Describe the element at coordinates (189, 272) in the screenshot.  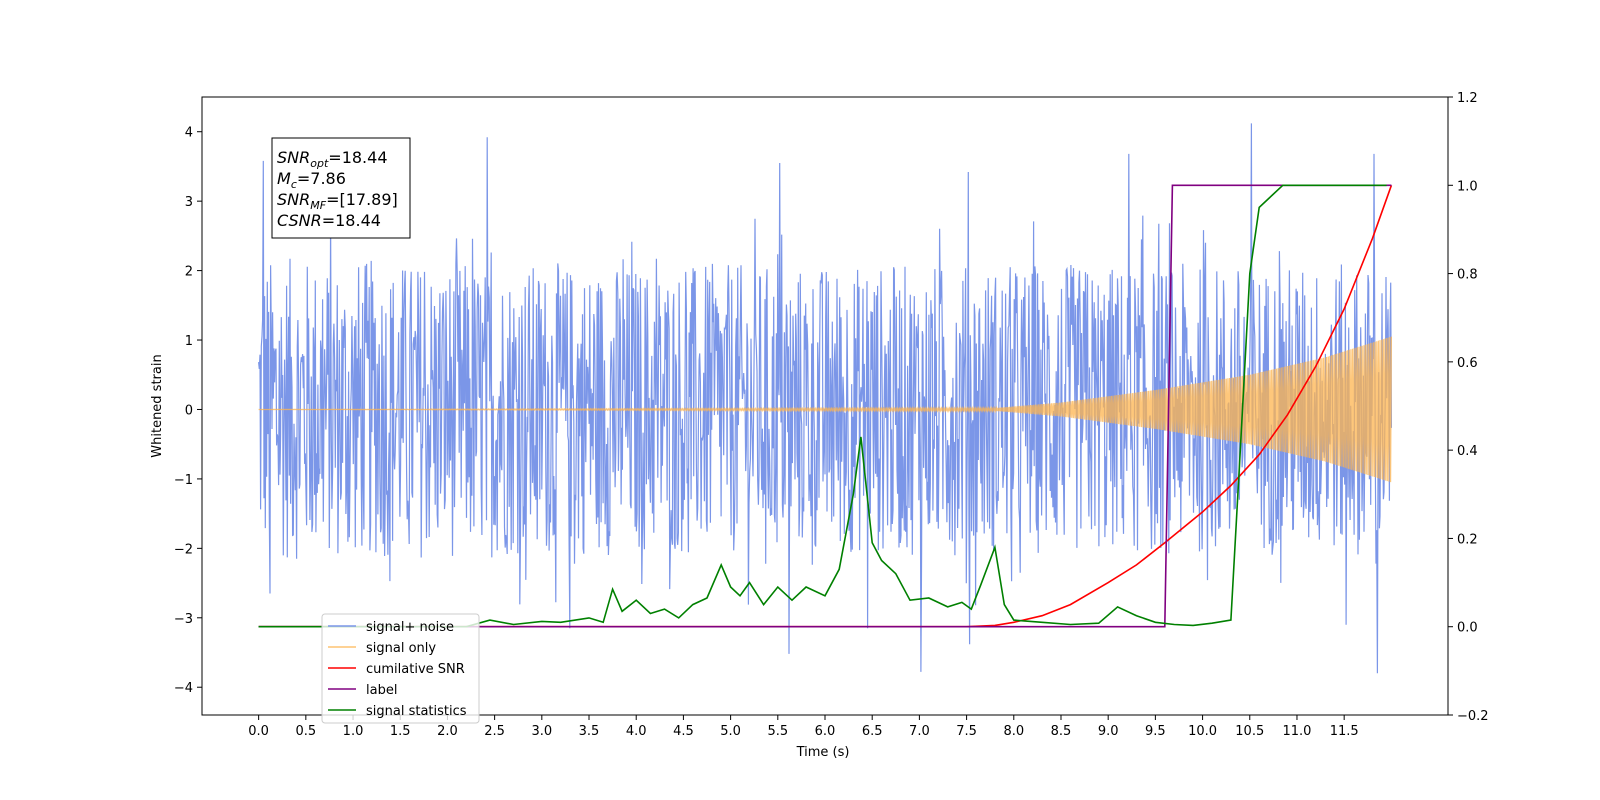
I see `y-tick-label: 2` at that location.